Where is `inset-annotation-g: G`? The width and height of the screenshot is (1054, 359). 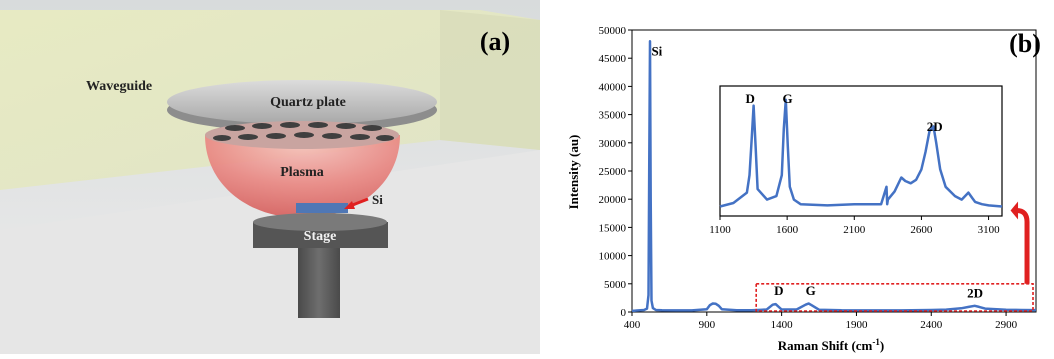 inset-annotation-g: G is located at coordinates (787, 98).